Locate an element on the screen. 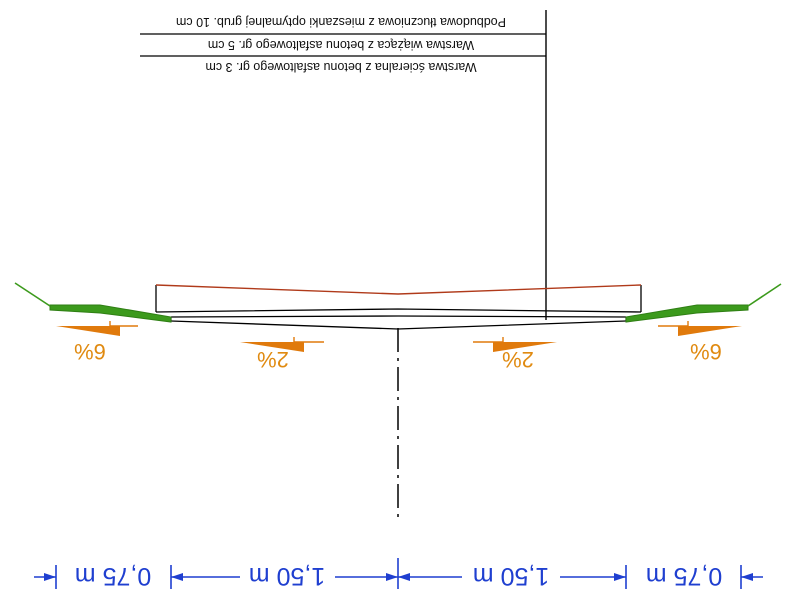 The image size is (787, 607). dim-label-shoulder-left: 0,75 m is located at coordinates (113, 576).